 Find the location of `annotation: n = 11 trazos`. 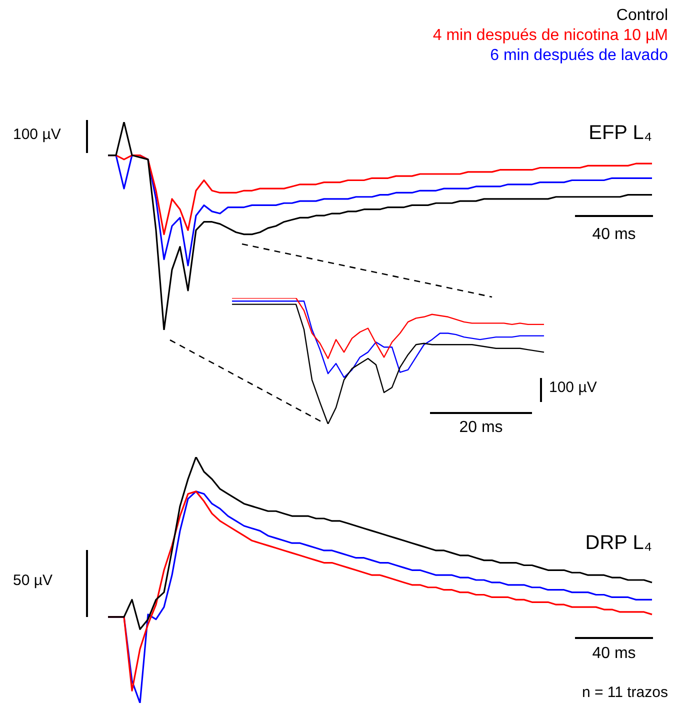

annotation: n = 11 trazos is located at coordinates (625, 692).